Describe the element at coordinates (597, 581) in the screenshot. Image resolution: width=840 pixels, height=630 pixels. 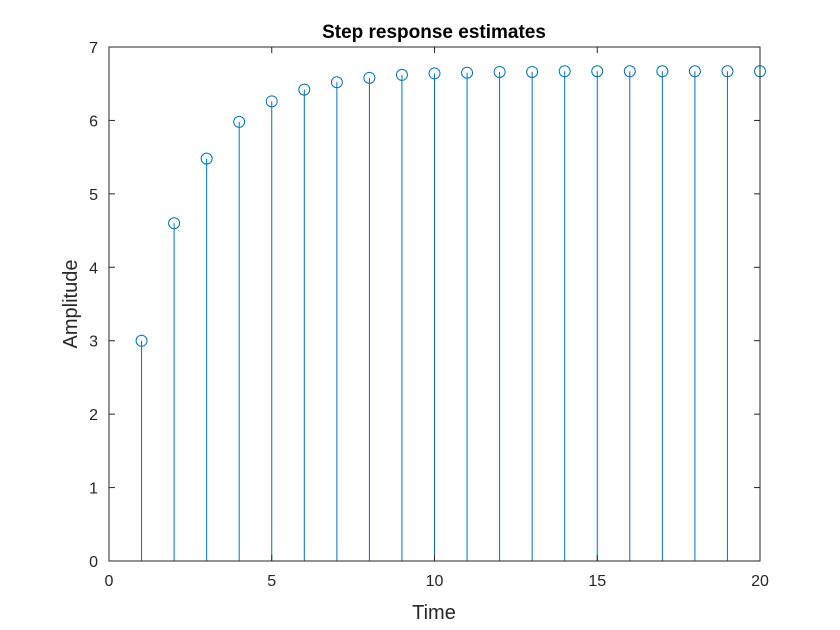
I see `x-tick-label: 15` at that location.